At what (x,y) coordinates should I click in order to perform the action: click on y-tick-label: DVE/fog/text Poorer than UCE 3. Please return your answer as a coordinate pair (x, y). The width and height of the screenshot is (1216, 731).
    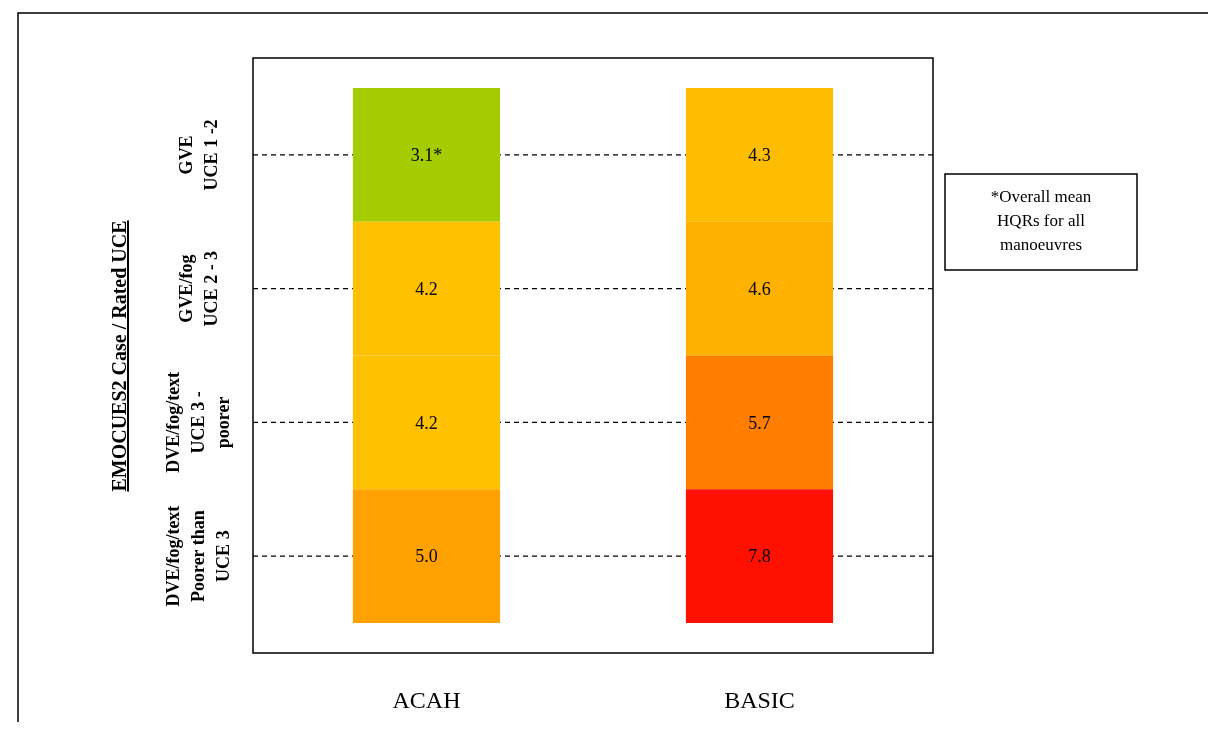
    Looking at the image, I should click on (198, 556).